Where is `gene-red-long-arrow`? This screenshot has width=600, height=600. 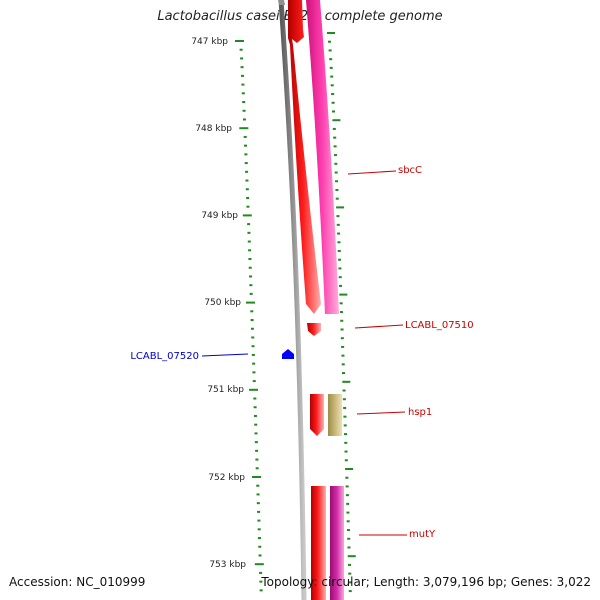 gene-red-long-arrow is located at coordinates (304, 157).